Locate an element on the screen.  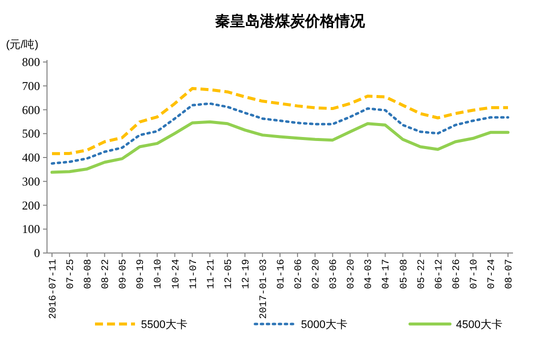
x-tick-label: 2017-01-03 is located at coordinates (264, 289).